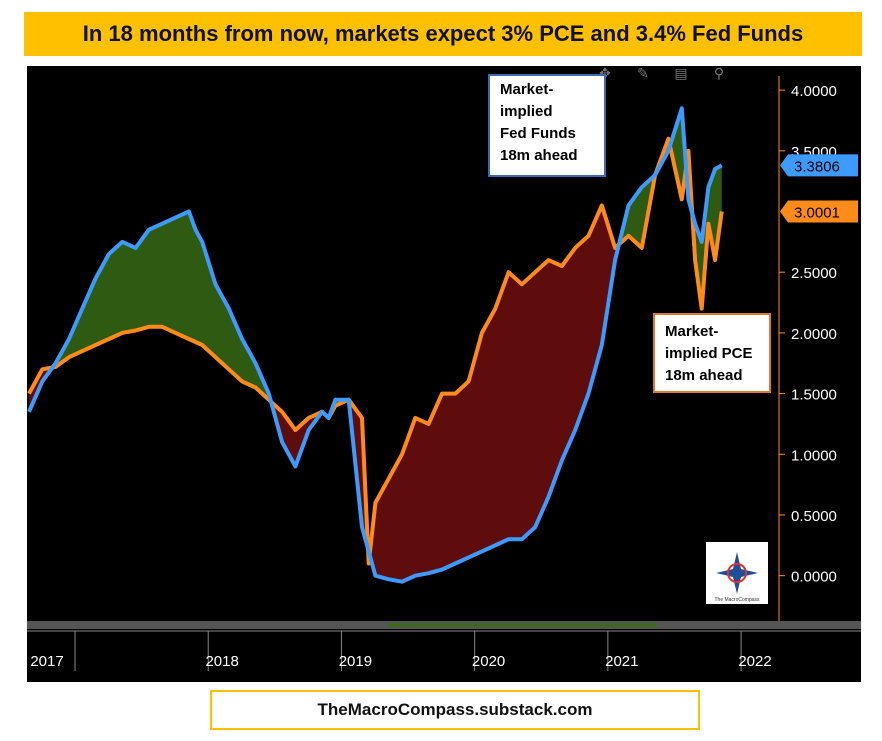 This screenshot has height=741, width=882. Describe the element at coordinates (539, 155) in the screenshot. I see `fed-funds-annotation-text: 18m ahead` at that location.